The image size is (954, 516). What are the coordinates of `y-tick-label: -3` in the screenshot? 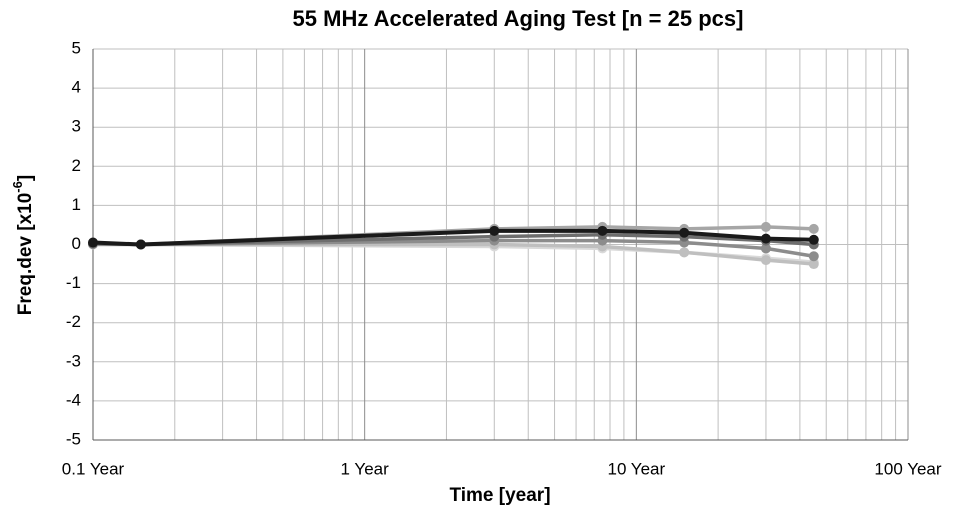 It's located at (73, 360).